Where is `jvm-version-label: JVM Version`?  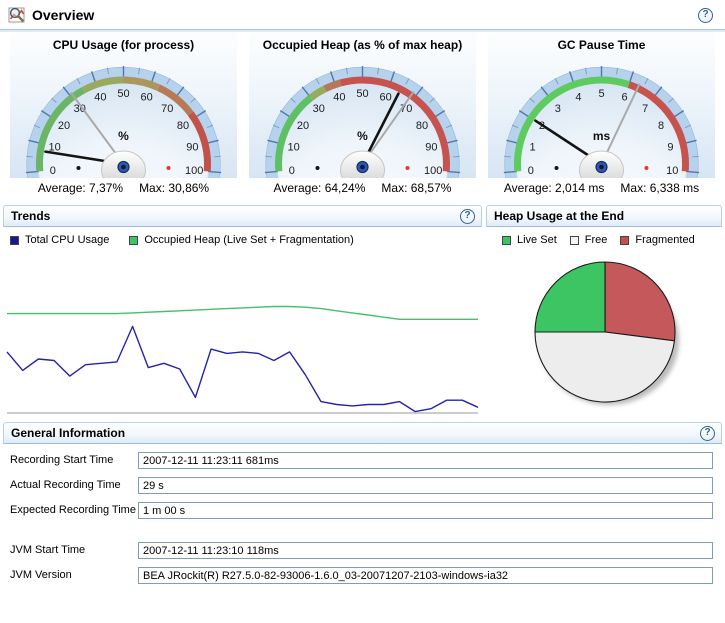
jvm-version-label: JVM Version is located at coordinates (41, 575).